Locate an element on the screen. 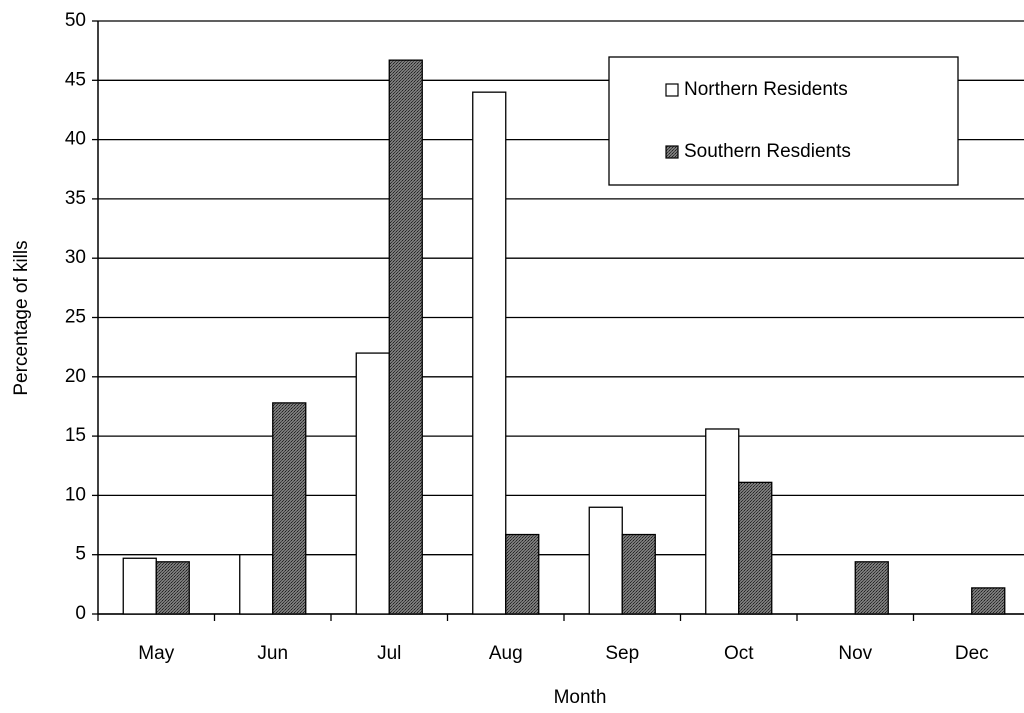 The width and height of the screenshot is (1024, 713). legend-box is located at coordinates (783, 121).